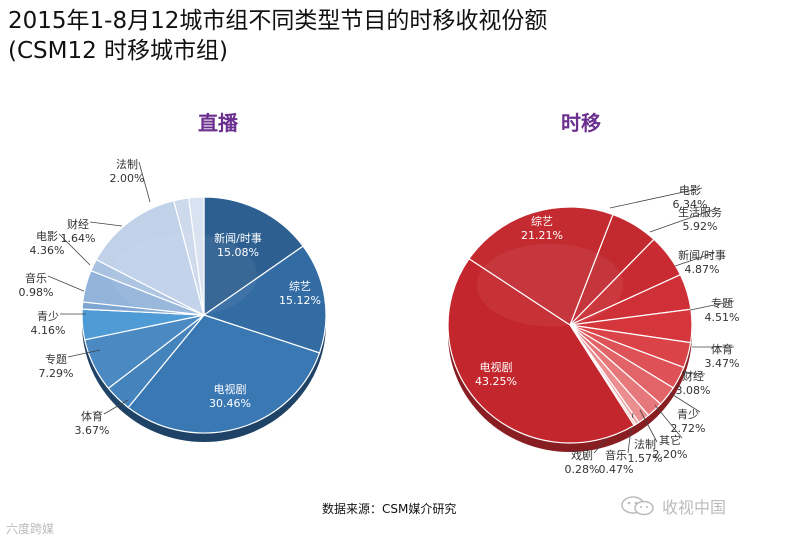 The height and width of the screenshot is (546, 796). Describe the element at coordinates (581, 123) in the screenshot. I see `pie-title: 时移` at that location.